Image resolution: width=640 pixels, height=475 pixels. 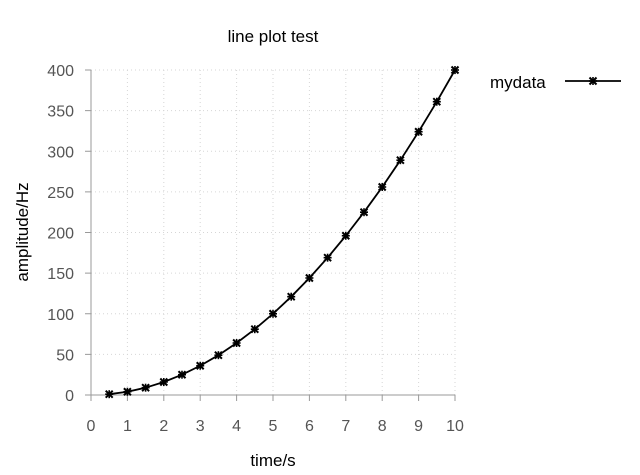 What do you see at coordinates (518, 82) in the screenshot?
I see `legend-label-mydata: mydata` at bounding box center [518, 82].